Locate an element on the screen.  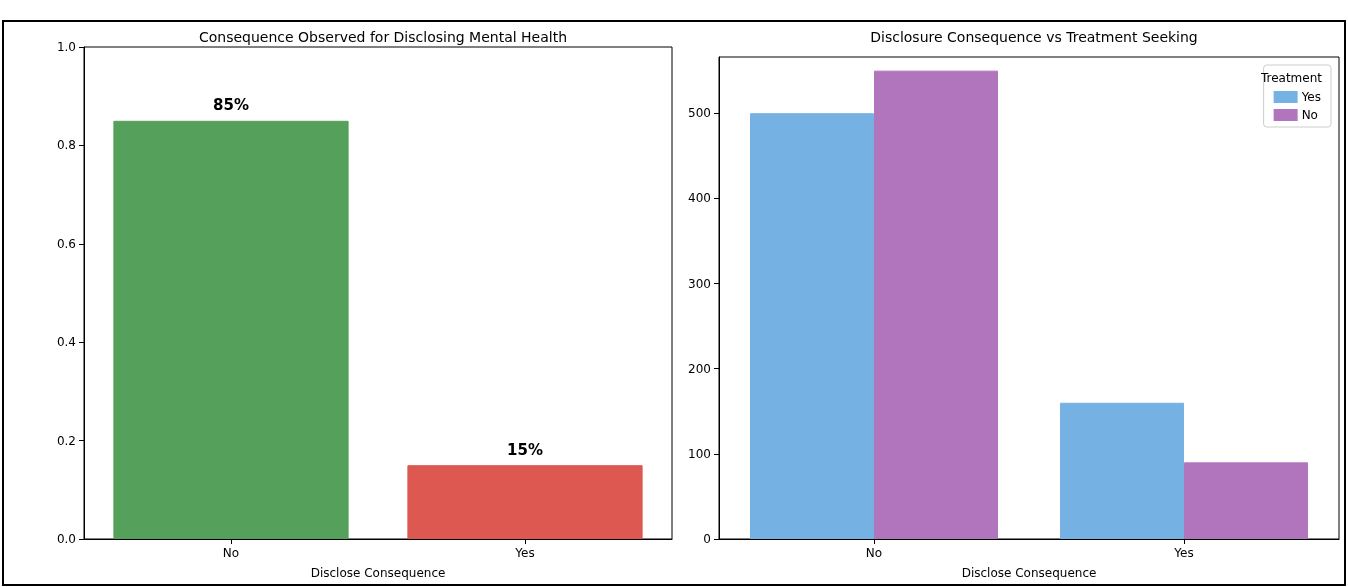
legend-label: Yes is located at coordinates (1310, 97).